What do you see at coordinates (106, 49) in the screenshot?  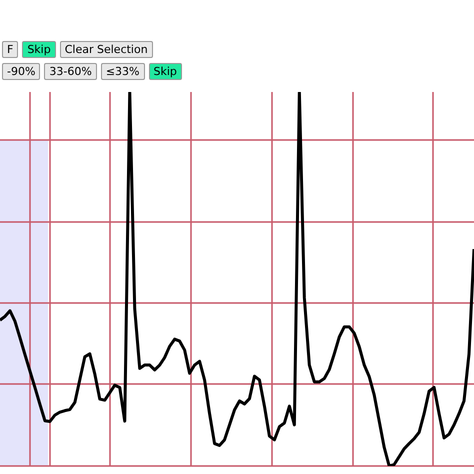 I see `text: Clear Selection` at bounding box center [106, 49].